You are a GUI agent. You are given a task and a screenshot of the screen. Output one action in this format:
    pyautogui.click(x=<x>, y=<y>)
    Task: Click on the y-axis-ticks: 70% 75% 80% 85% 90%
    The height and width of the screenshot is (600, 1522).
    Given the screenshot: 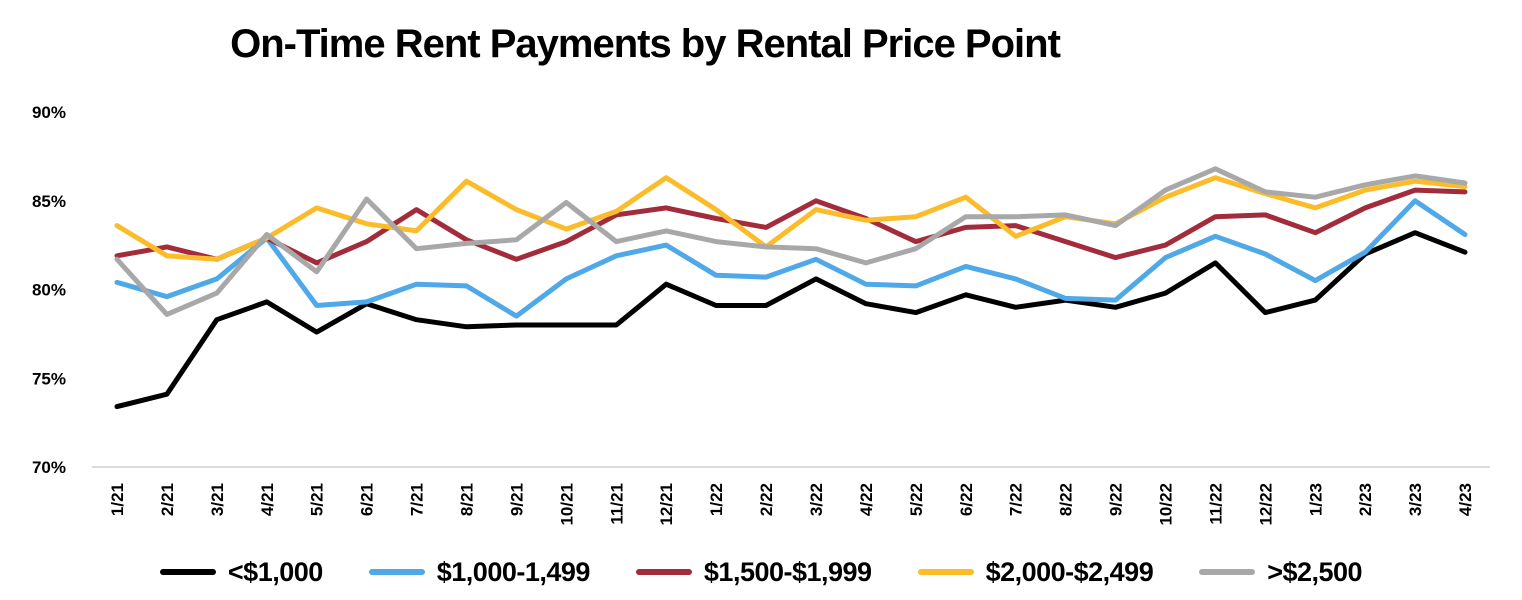 What is the action you would take?
    pyautogui.click(x=49, y=290)
    